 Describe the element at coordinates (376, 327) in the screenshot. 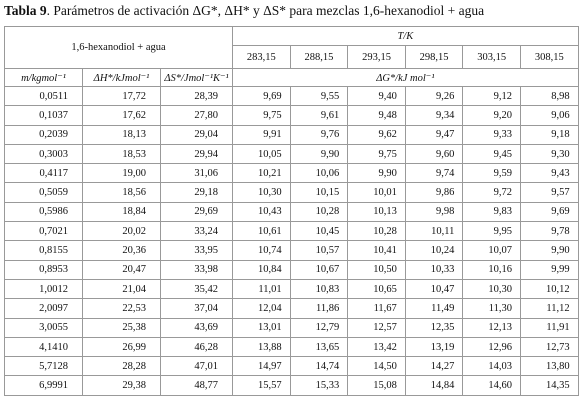

I see `table-cell: 12,57` at that location.